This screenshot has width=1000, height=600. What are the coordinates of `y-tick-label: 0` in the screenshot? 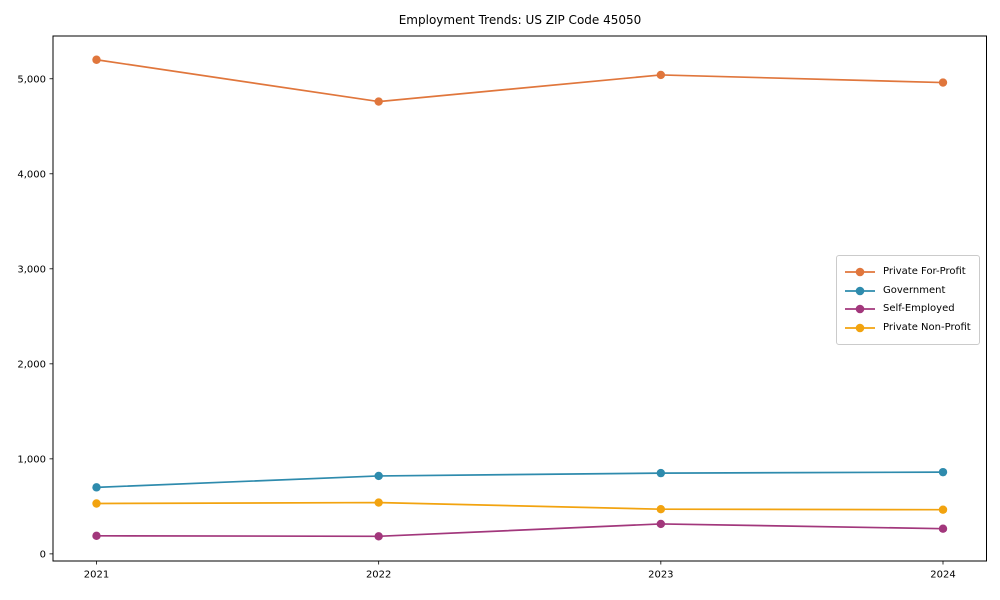 It's located at (43, 554).